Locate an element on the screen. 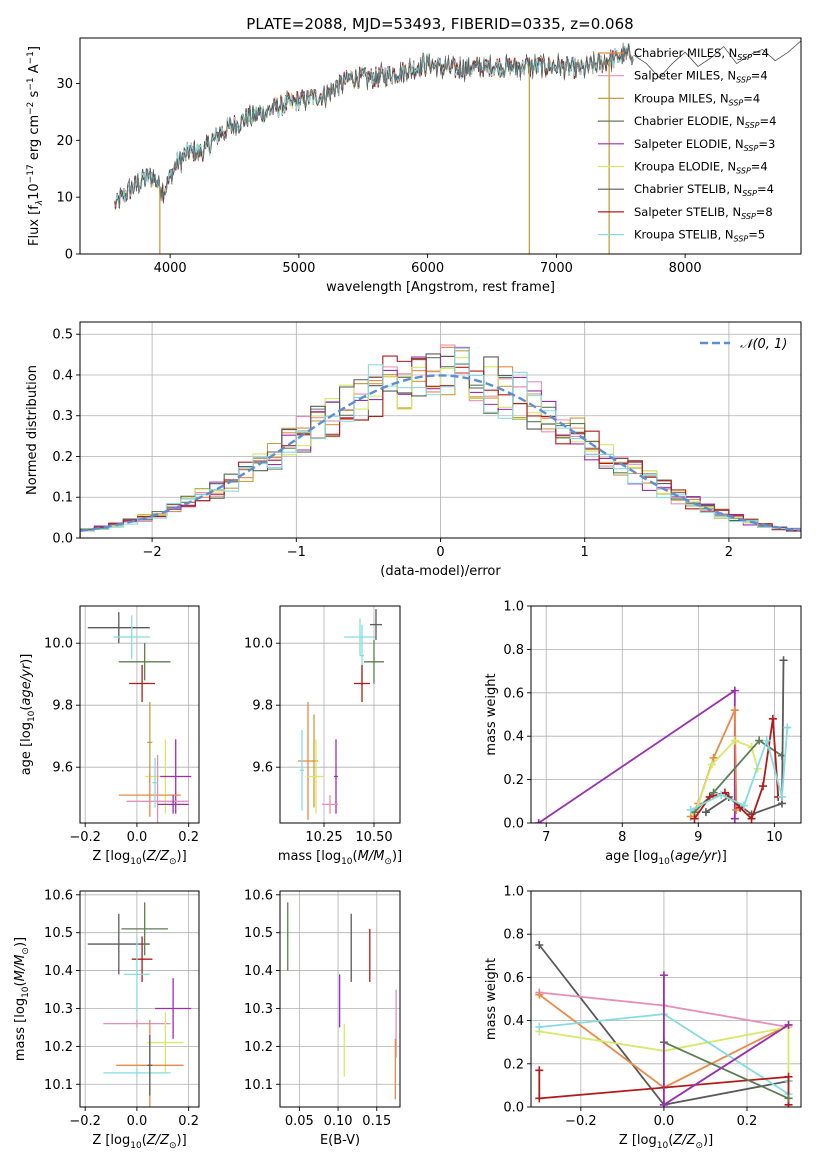 This screenshot has height=1170, width=819. y-axis-label: mass weight is located at coordinates (491, 999).